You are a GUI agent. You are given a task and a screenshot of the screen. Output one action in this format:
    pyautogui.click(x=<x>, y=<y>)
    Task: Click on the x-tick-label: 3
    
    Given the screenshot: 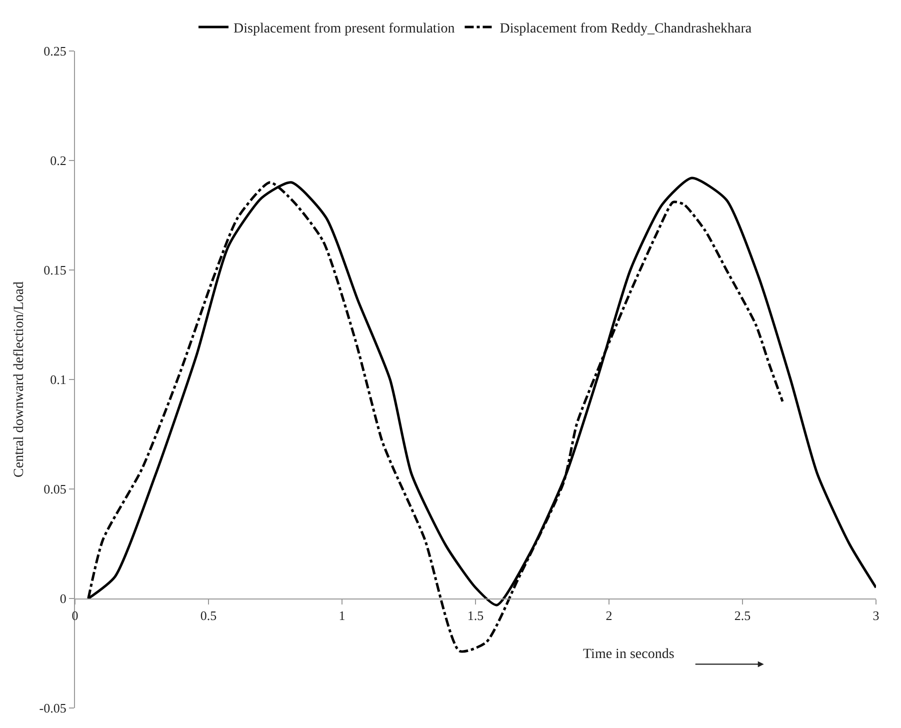 What is the action you would take?
    pyautogui.click(x=876, y=616)
    